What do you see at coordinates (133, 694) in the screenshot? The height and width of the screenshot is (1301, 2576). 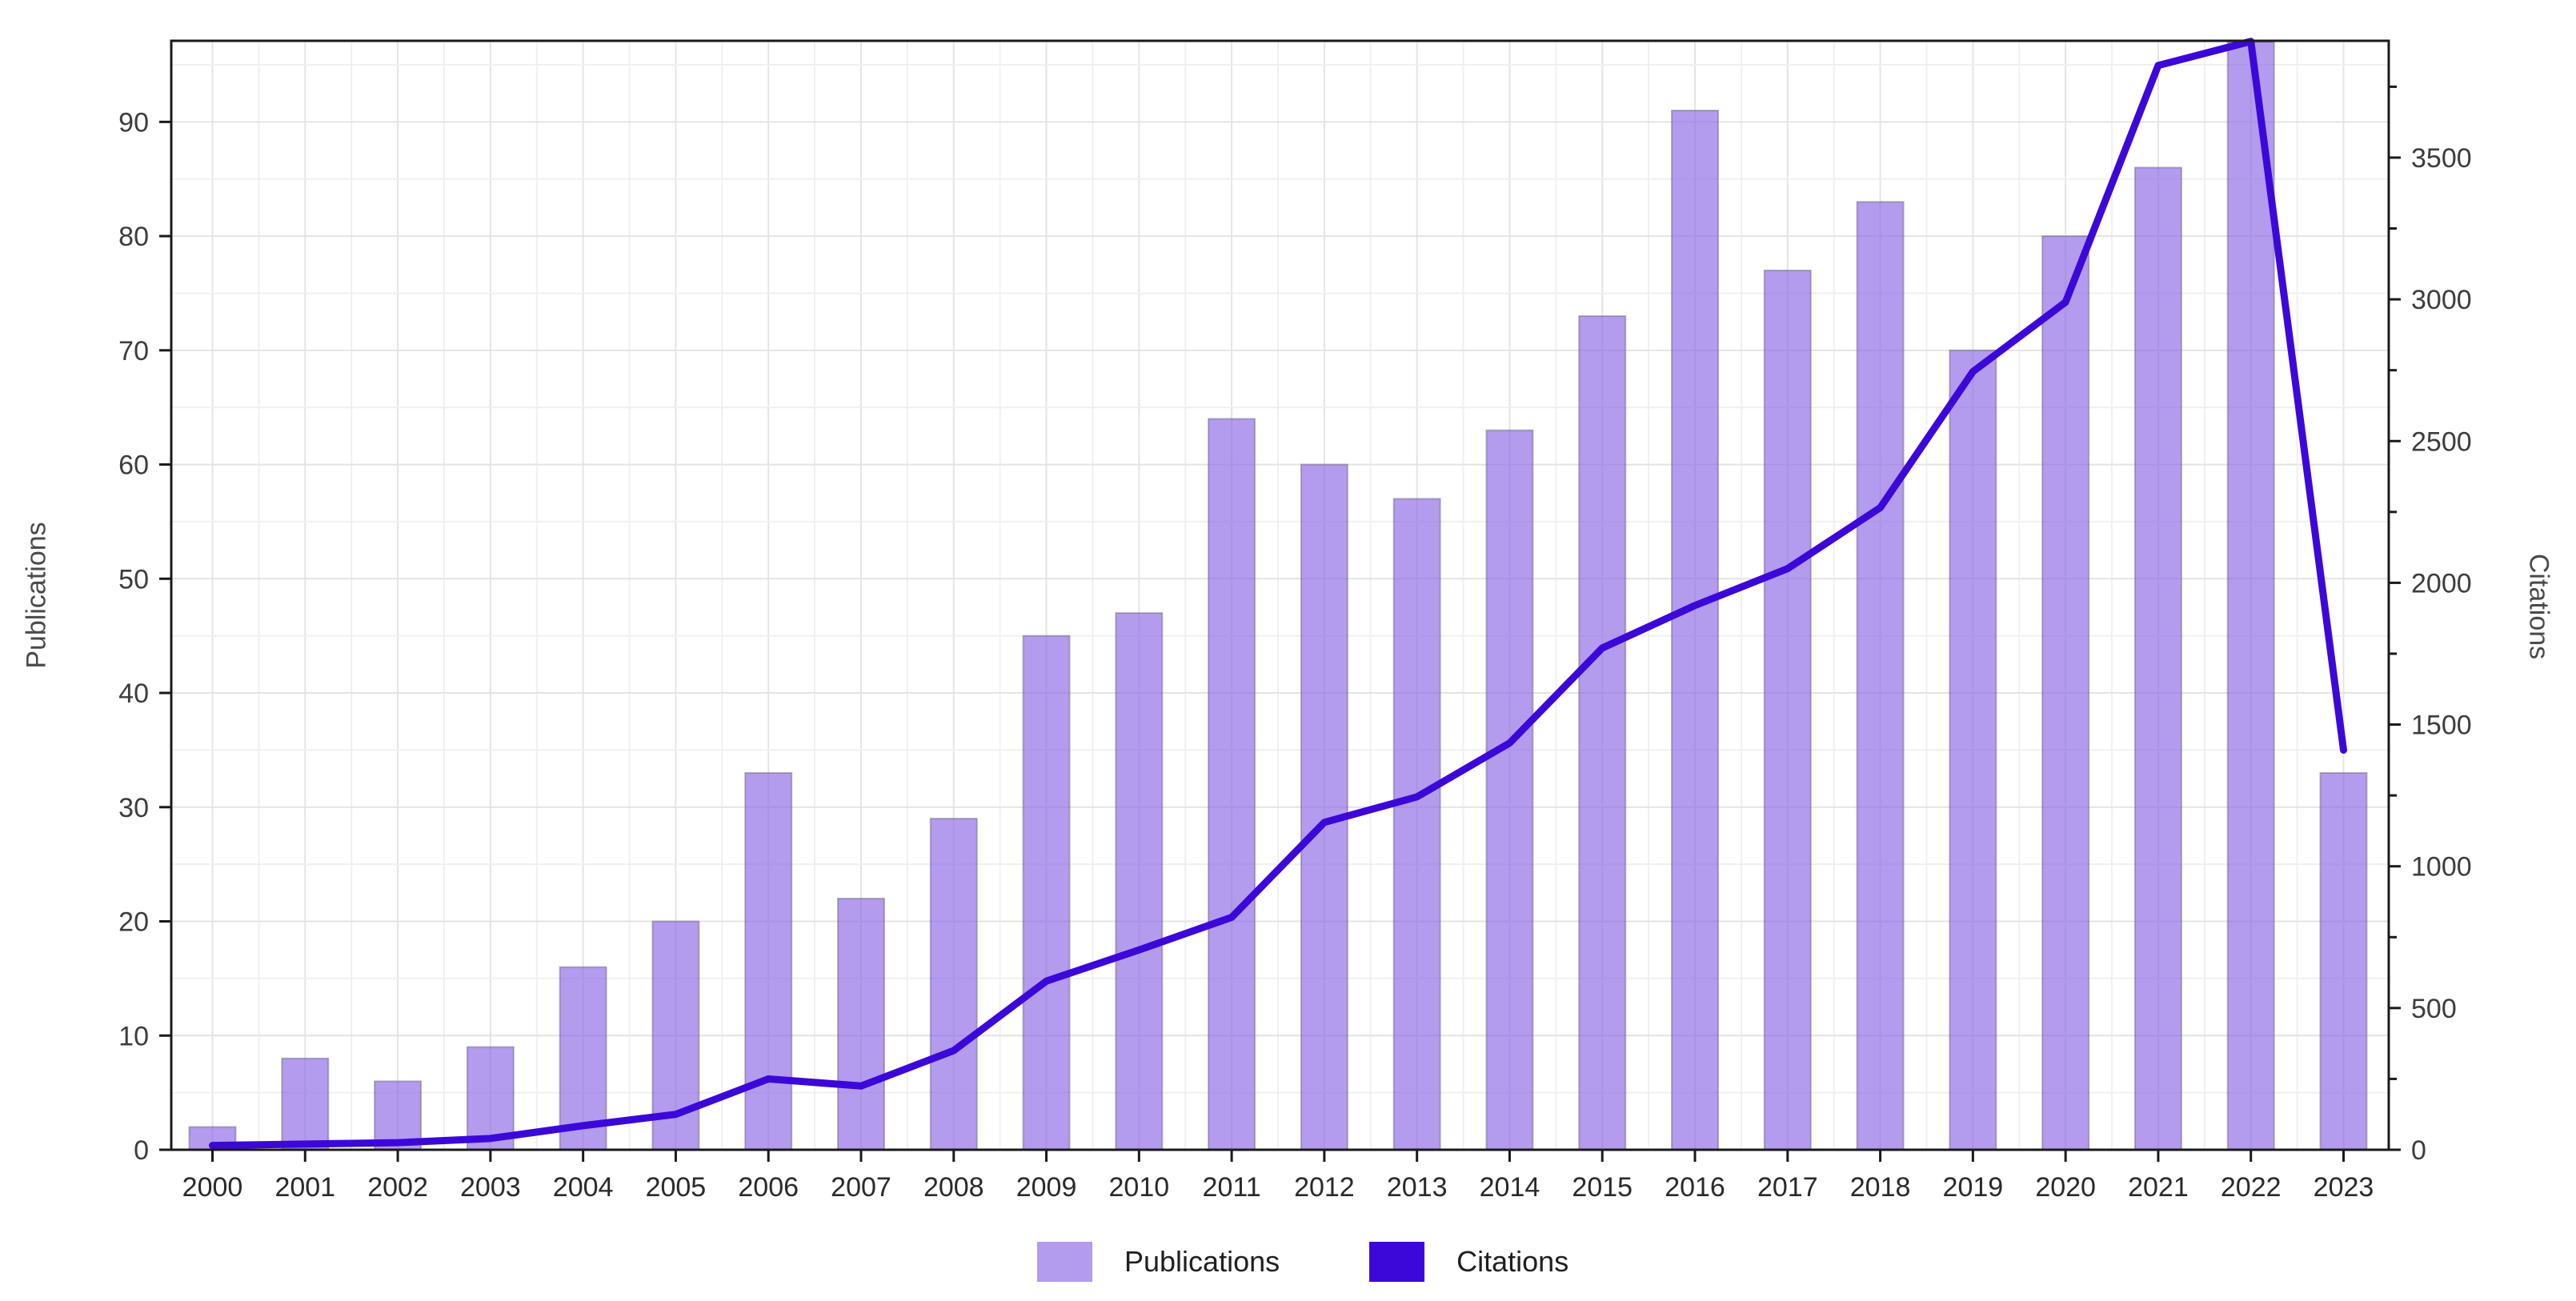 I see `y-left-tick-label: 40` at bounding box center [133, 694].